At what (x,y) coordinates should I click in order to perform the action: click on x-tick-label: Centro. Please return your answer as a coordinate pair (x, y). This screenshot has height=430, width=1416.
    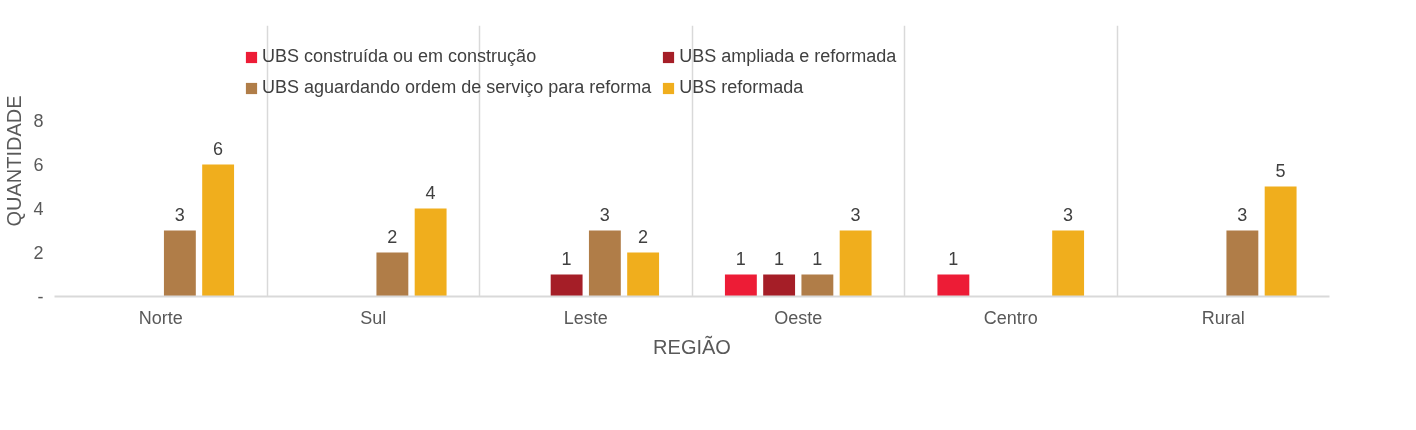
    Looking at the image, I should click on (1010, 317).